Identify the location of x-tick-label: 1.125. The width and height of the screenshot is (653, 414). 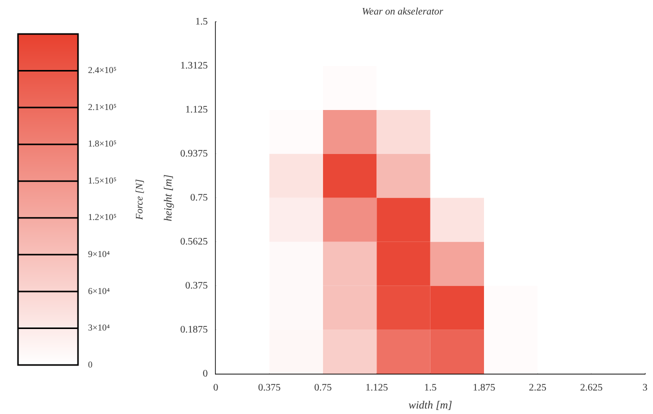
(376, 388).